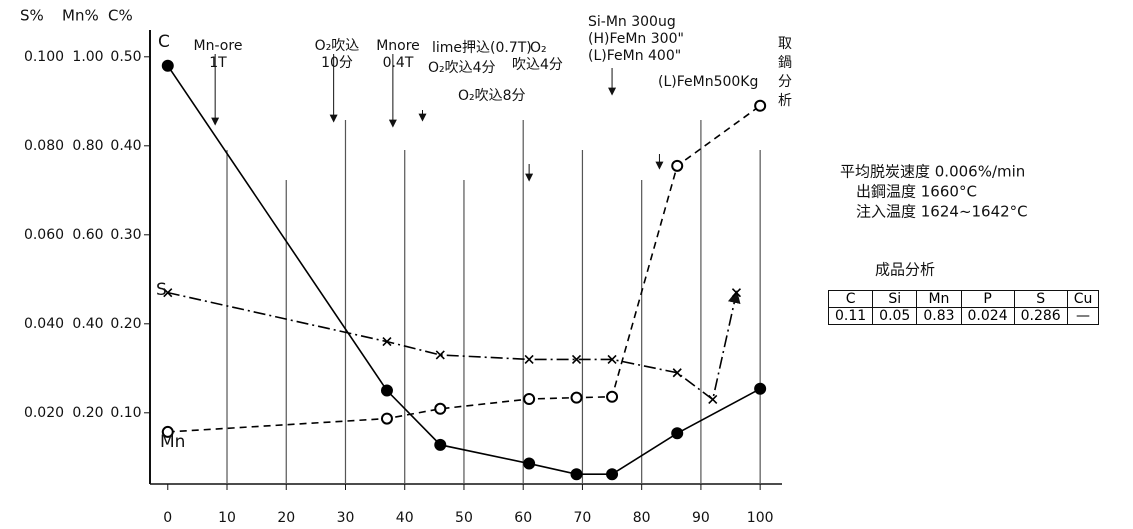 The image size is (1133, 529). I want to click on annotation: 10分, so click(337, 63).